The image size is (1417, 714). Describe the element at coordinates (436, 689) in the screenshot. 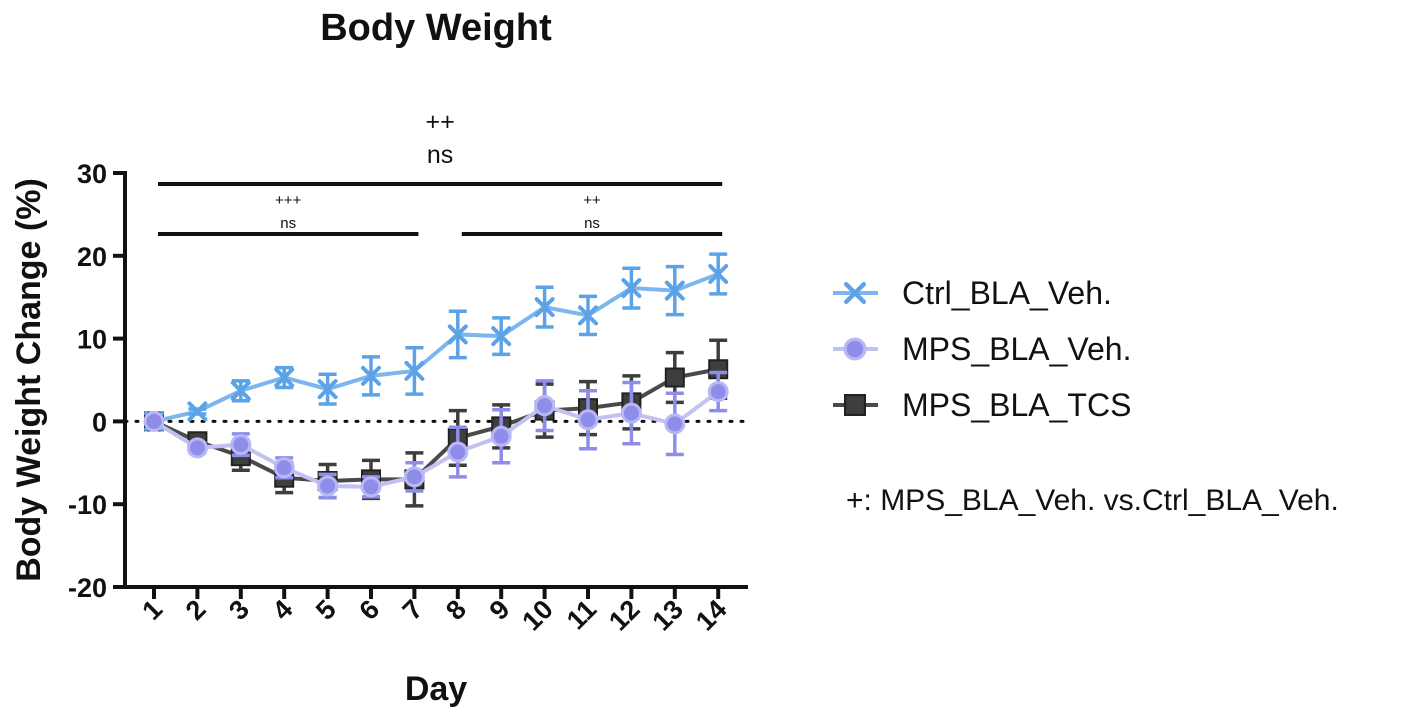

I see `x-axis-label: Day` at that location.